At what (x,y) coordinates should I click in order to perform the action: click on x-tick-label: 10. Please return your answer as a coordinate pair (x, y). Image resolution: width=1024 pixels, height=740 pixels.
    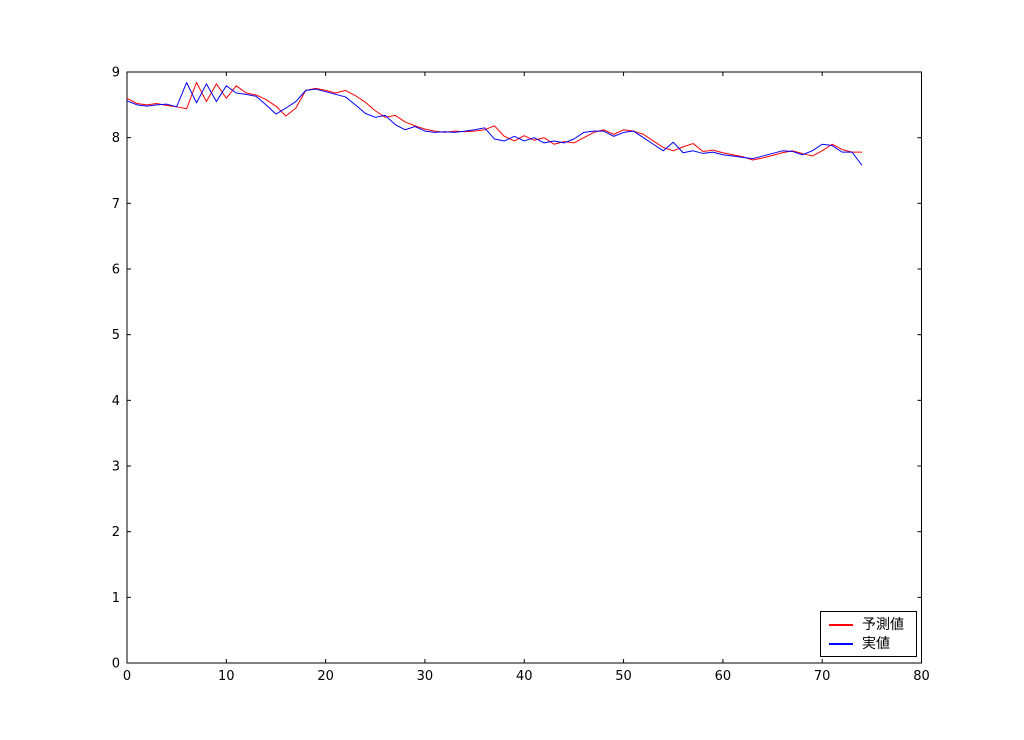
    Looking at the image, I should click on (226, 676).